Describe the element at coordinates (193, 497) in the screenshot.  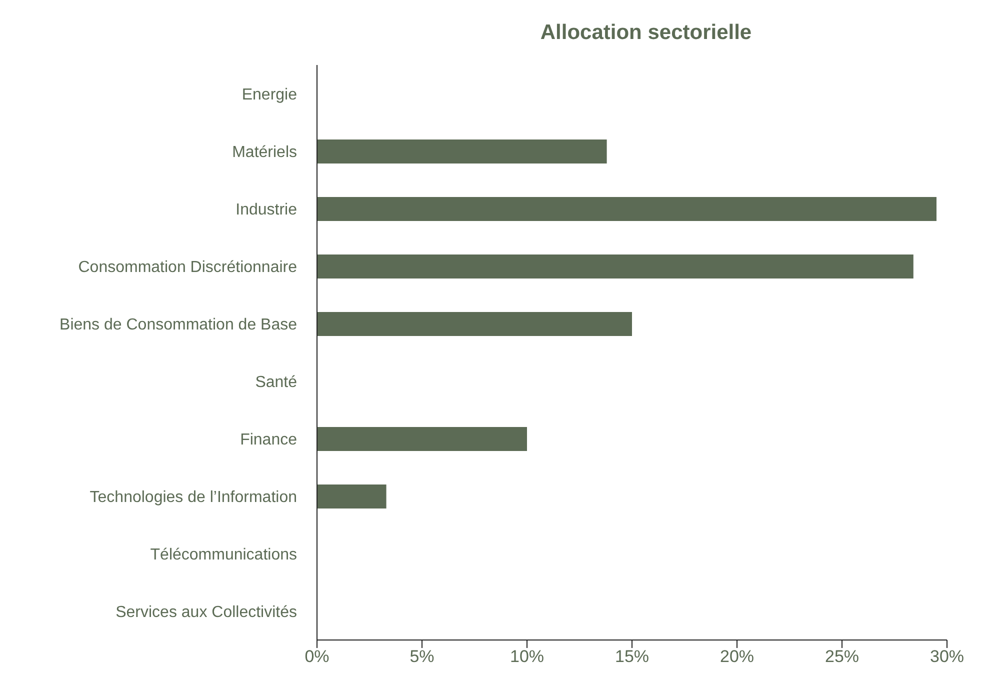
I see `y-tick-label: Technologies de l’Information` at that location.